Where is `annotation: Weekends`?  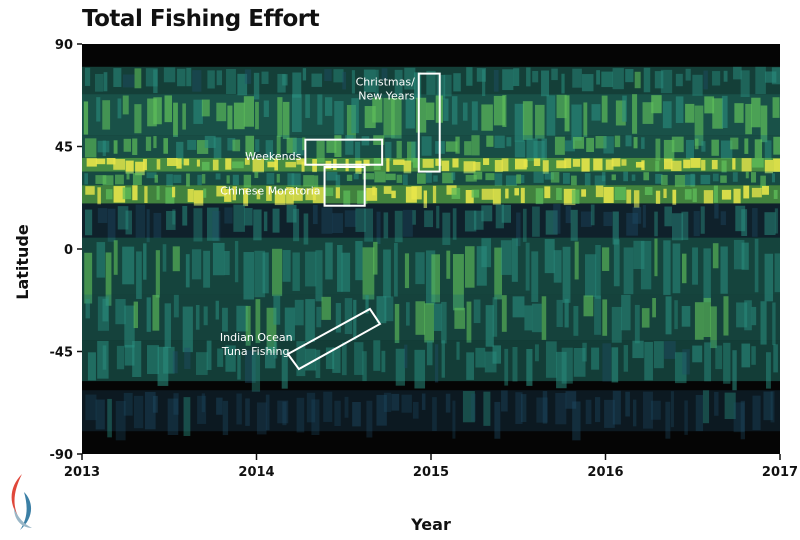
annotation: Weekends is located at coordinates (314, 152).